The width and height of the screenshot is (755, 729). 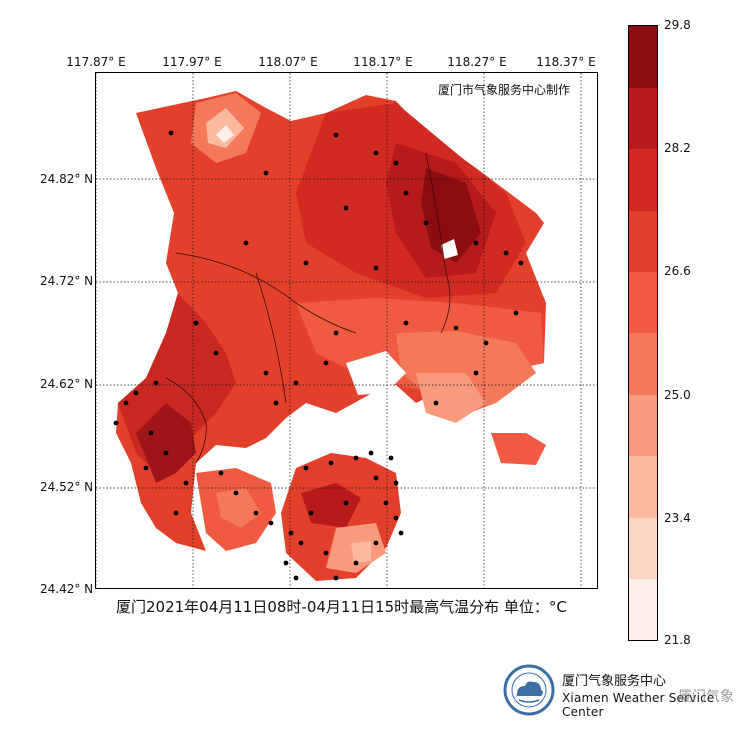 What do you see at coordinates (566, 62) in the screenshot?
I see `lon-tick: 118.37° E` at bounding box center [566, 62].